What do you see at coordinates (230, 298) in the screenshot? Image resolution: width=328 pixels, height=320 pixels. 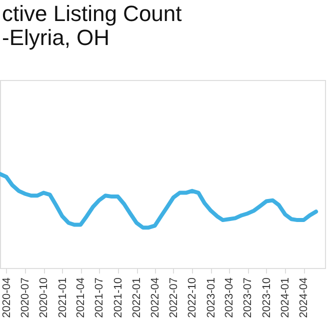 I see `x-tick-label: 2023-04` at bounding box center [230, 298].